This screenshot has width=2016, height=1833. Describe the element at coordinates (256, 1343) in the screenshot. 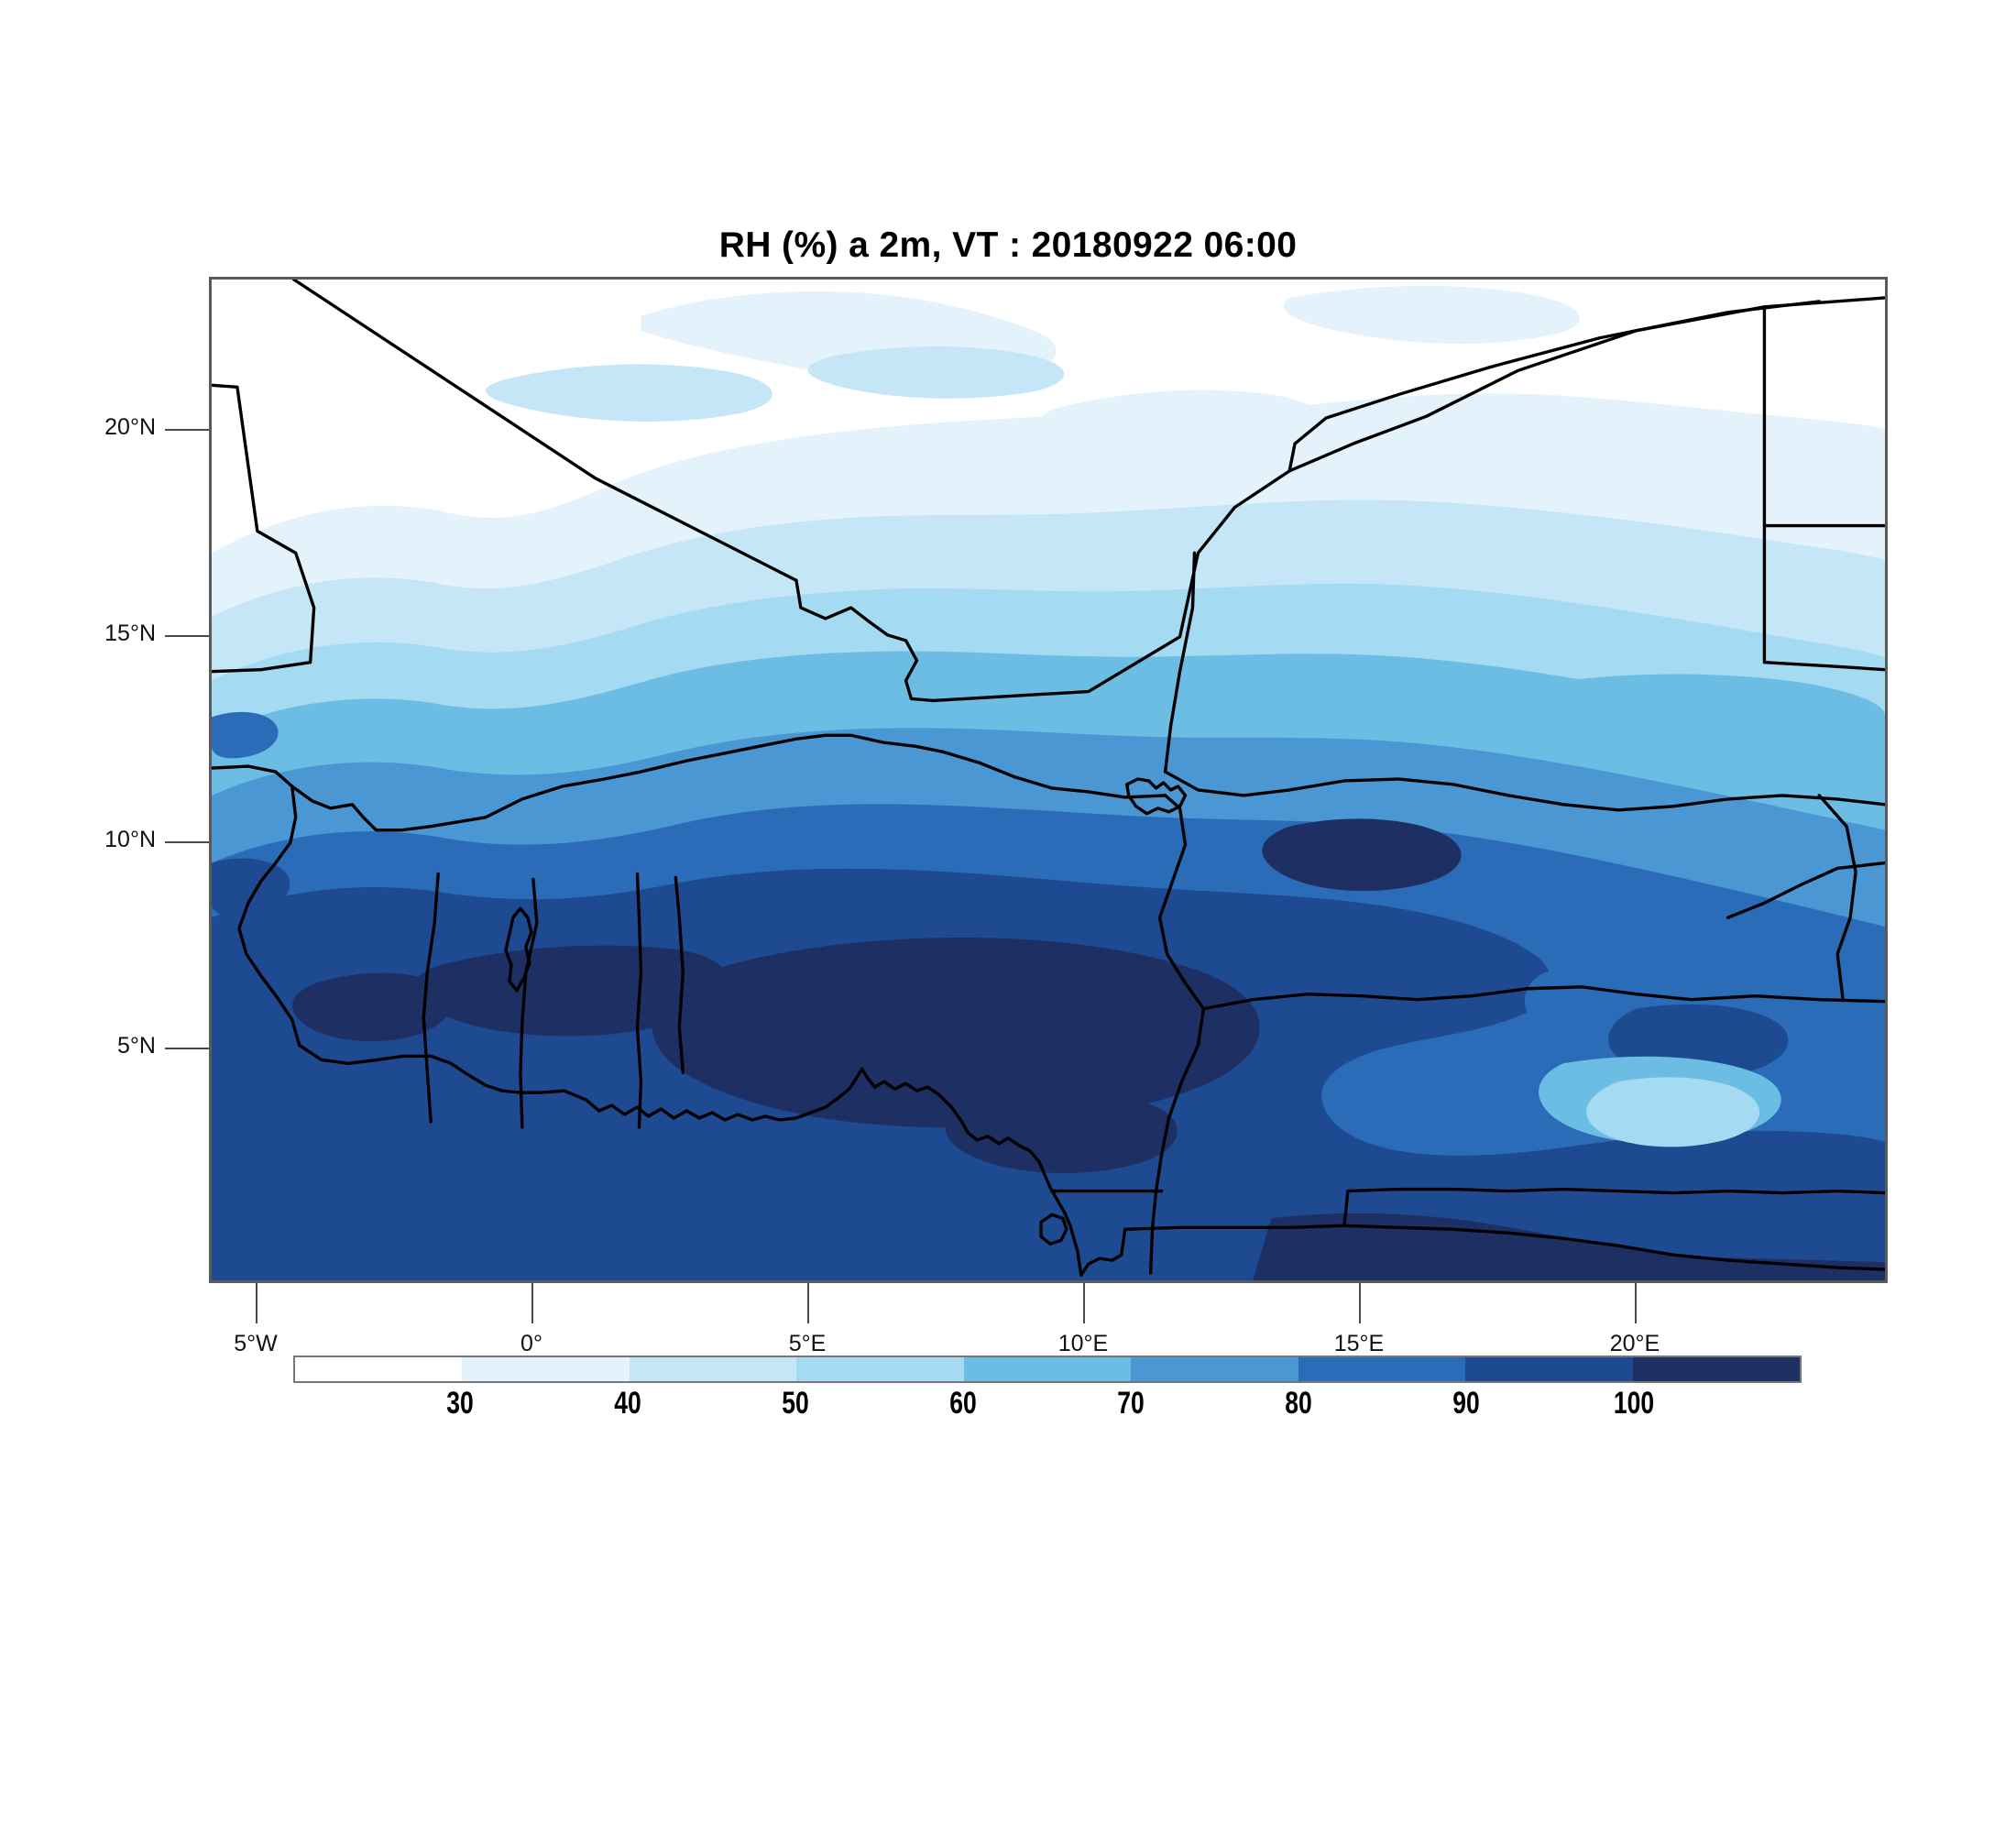

I see `xtick-label-5w: 5°W` at that location.